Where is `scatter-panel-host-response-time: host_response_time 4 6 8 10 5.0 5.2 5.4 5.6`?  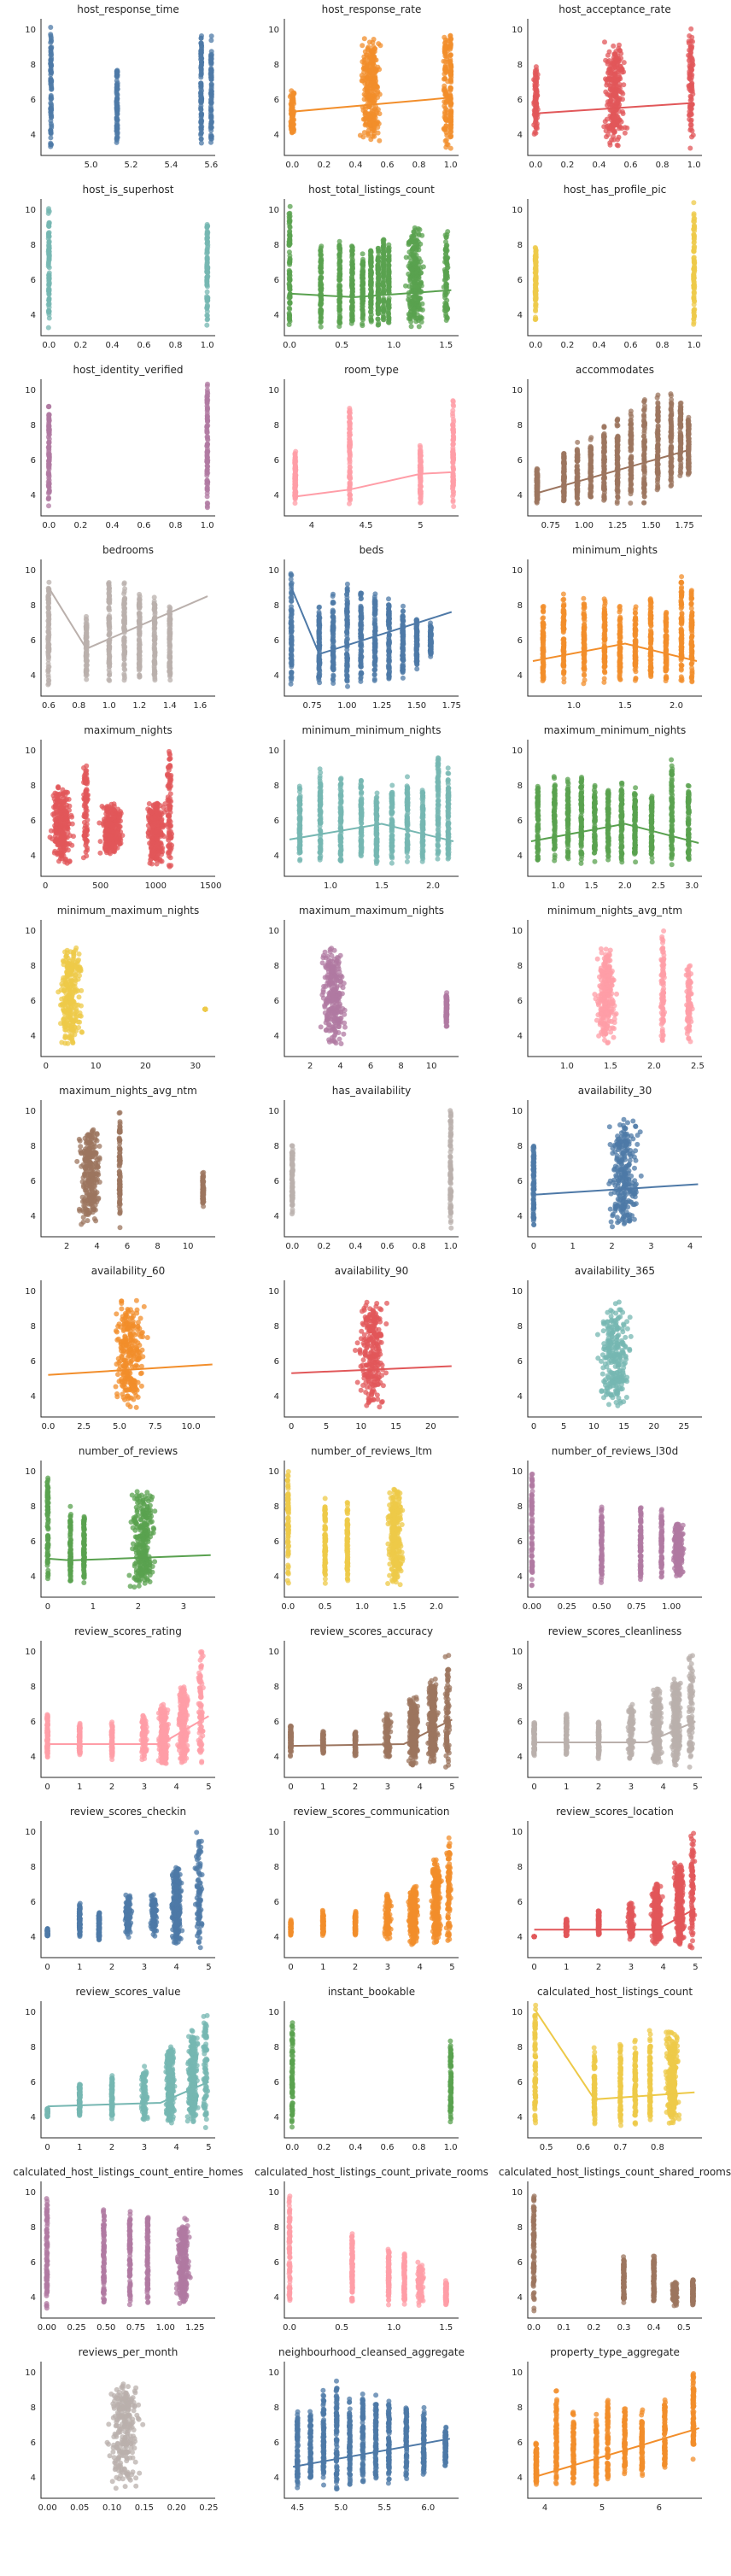
scatter-panel-host-response-time: host_response_time 4 6 8 10 5.0 5.2 5.4 5.6 is located at coordinates (121, 90).